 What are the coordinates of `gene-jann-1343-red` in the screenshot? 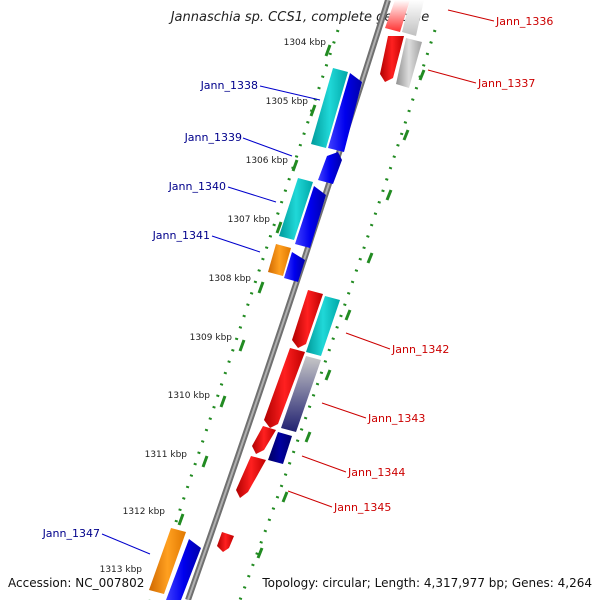 It's located at (284, 388).